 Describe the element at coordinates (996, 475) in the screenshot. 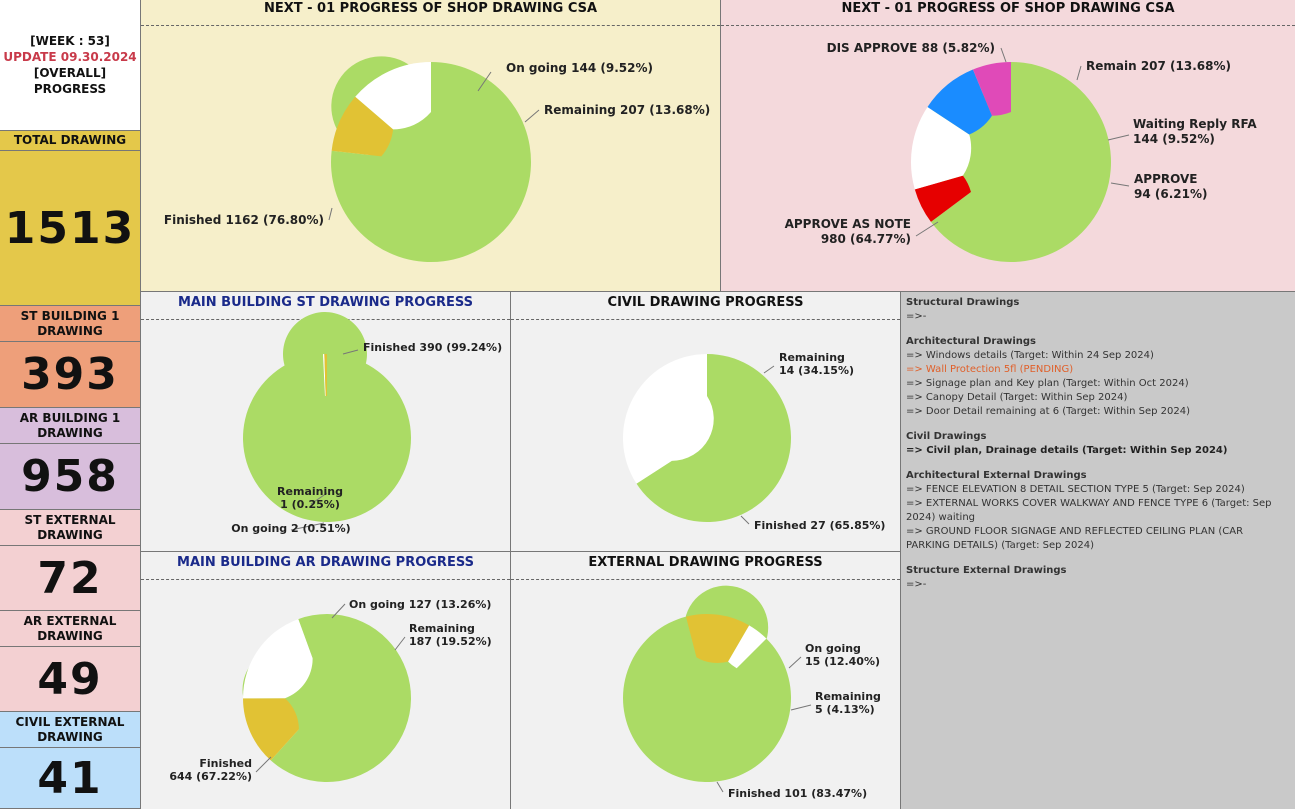

I see `notes-heading: Architectural External Drawings` at that location.